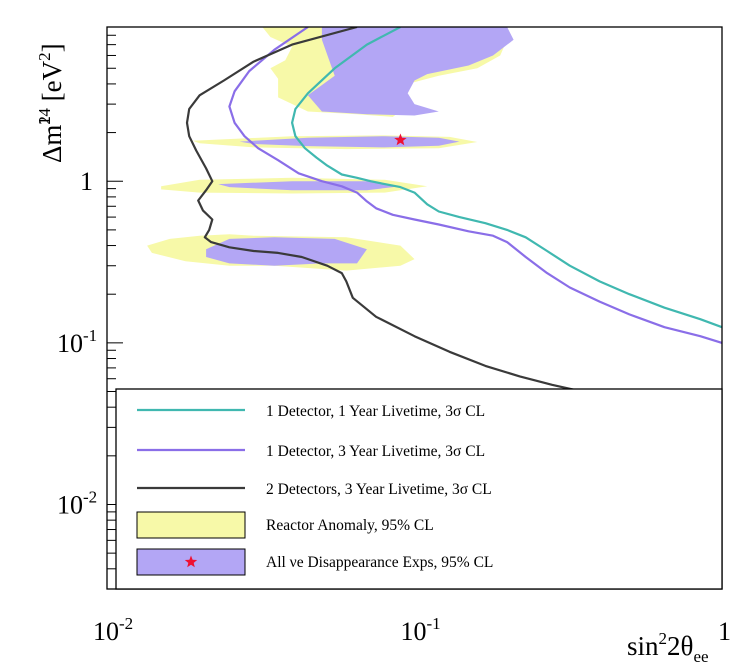 Image resolution: width=756 pixels, height=665 pixels. Describe the element at coordinates (86, 181) in the screenshot. I see `y-tick-label-2: 1` at that location.